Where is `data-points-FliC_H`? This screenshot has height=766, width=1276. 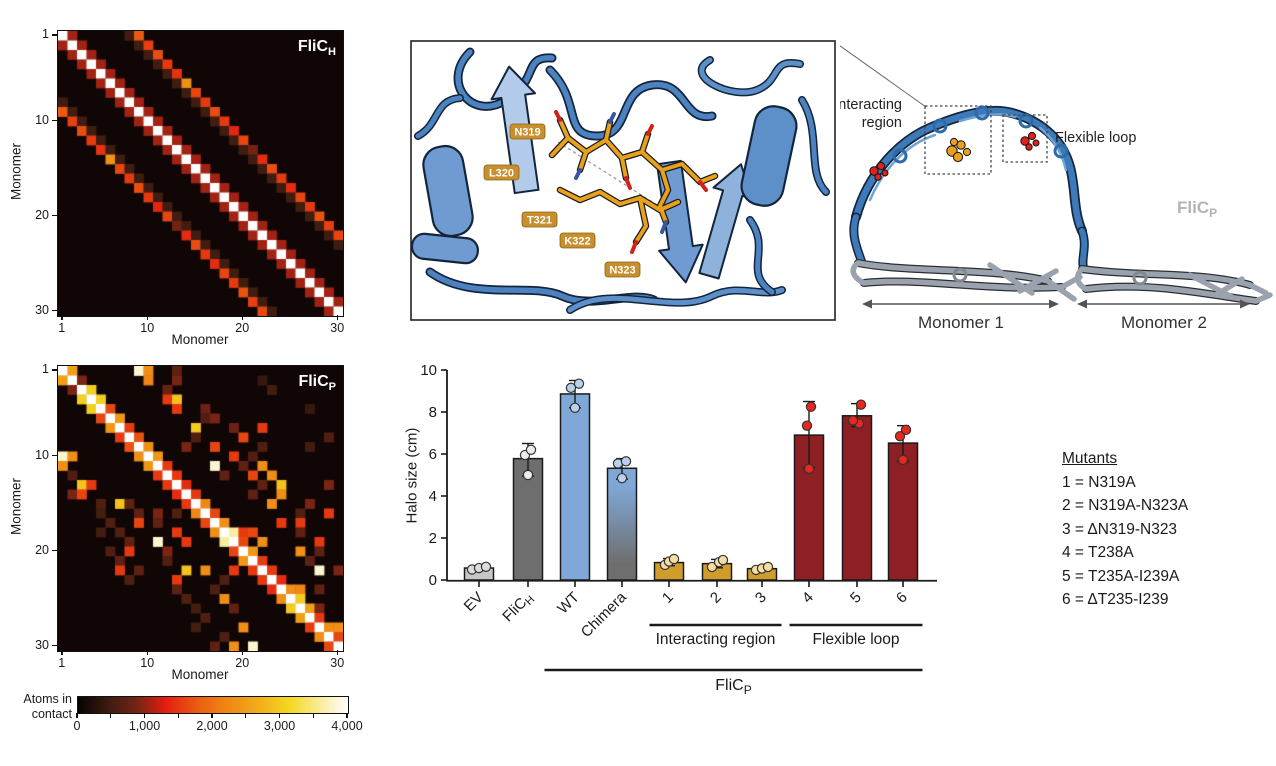 data-points-FliC_H is located at coordinates (528, 462).